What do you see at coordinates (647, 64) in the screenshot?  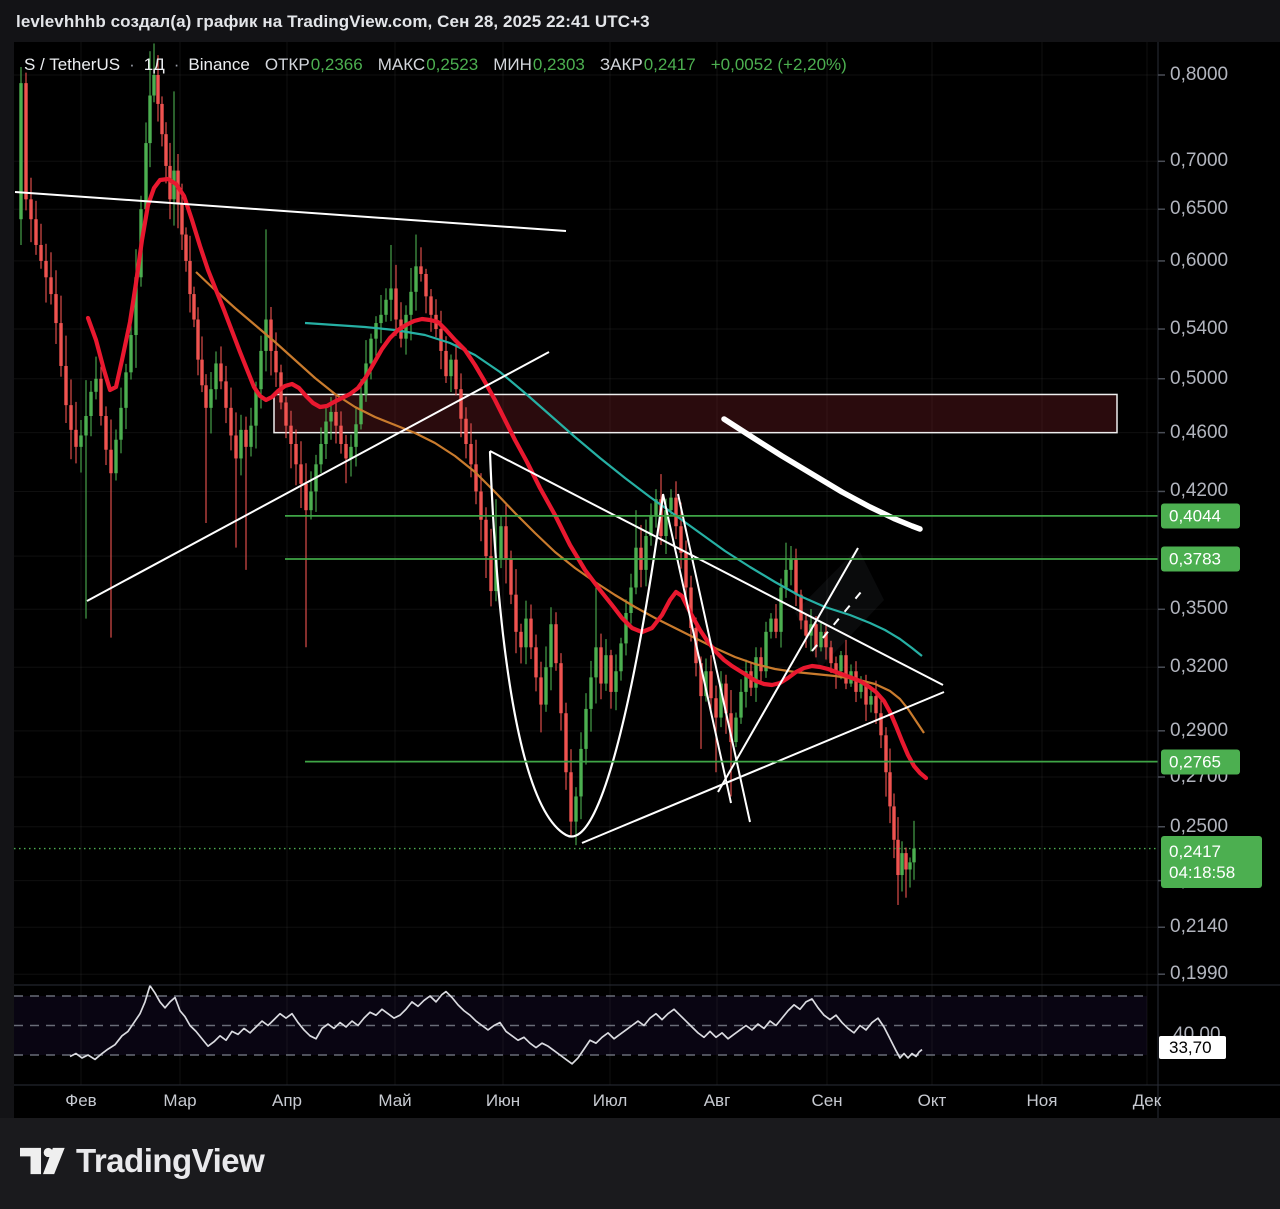 I see `ohlc-close: ЗАКР 0,2417` at bounding box center [647, 64].